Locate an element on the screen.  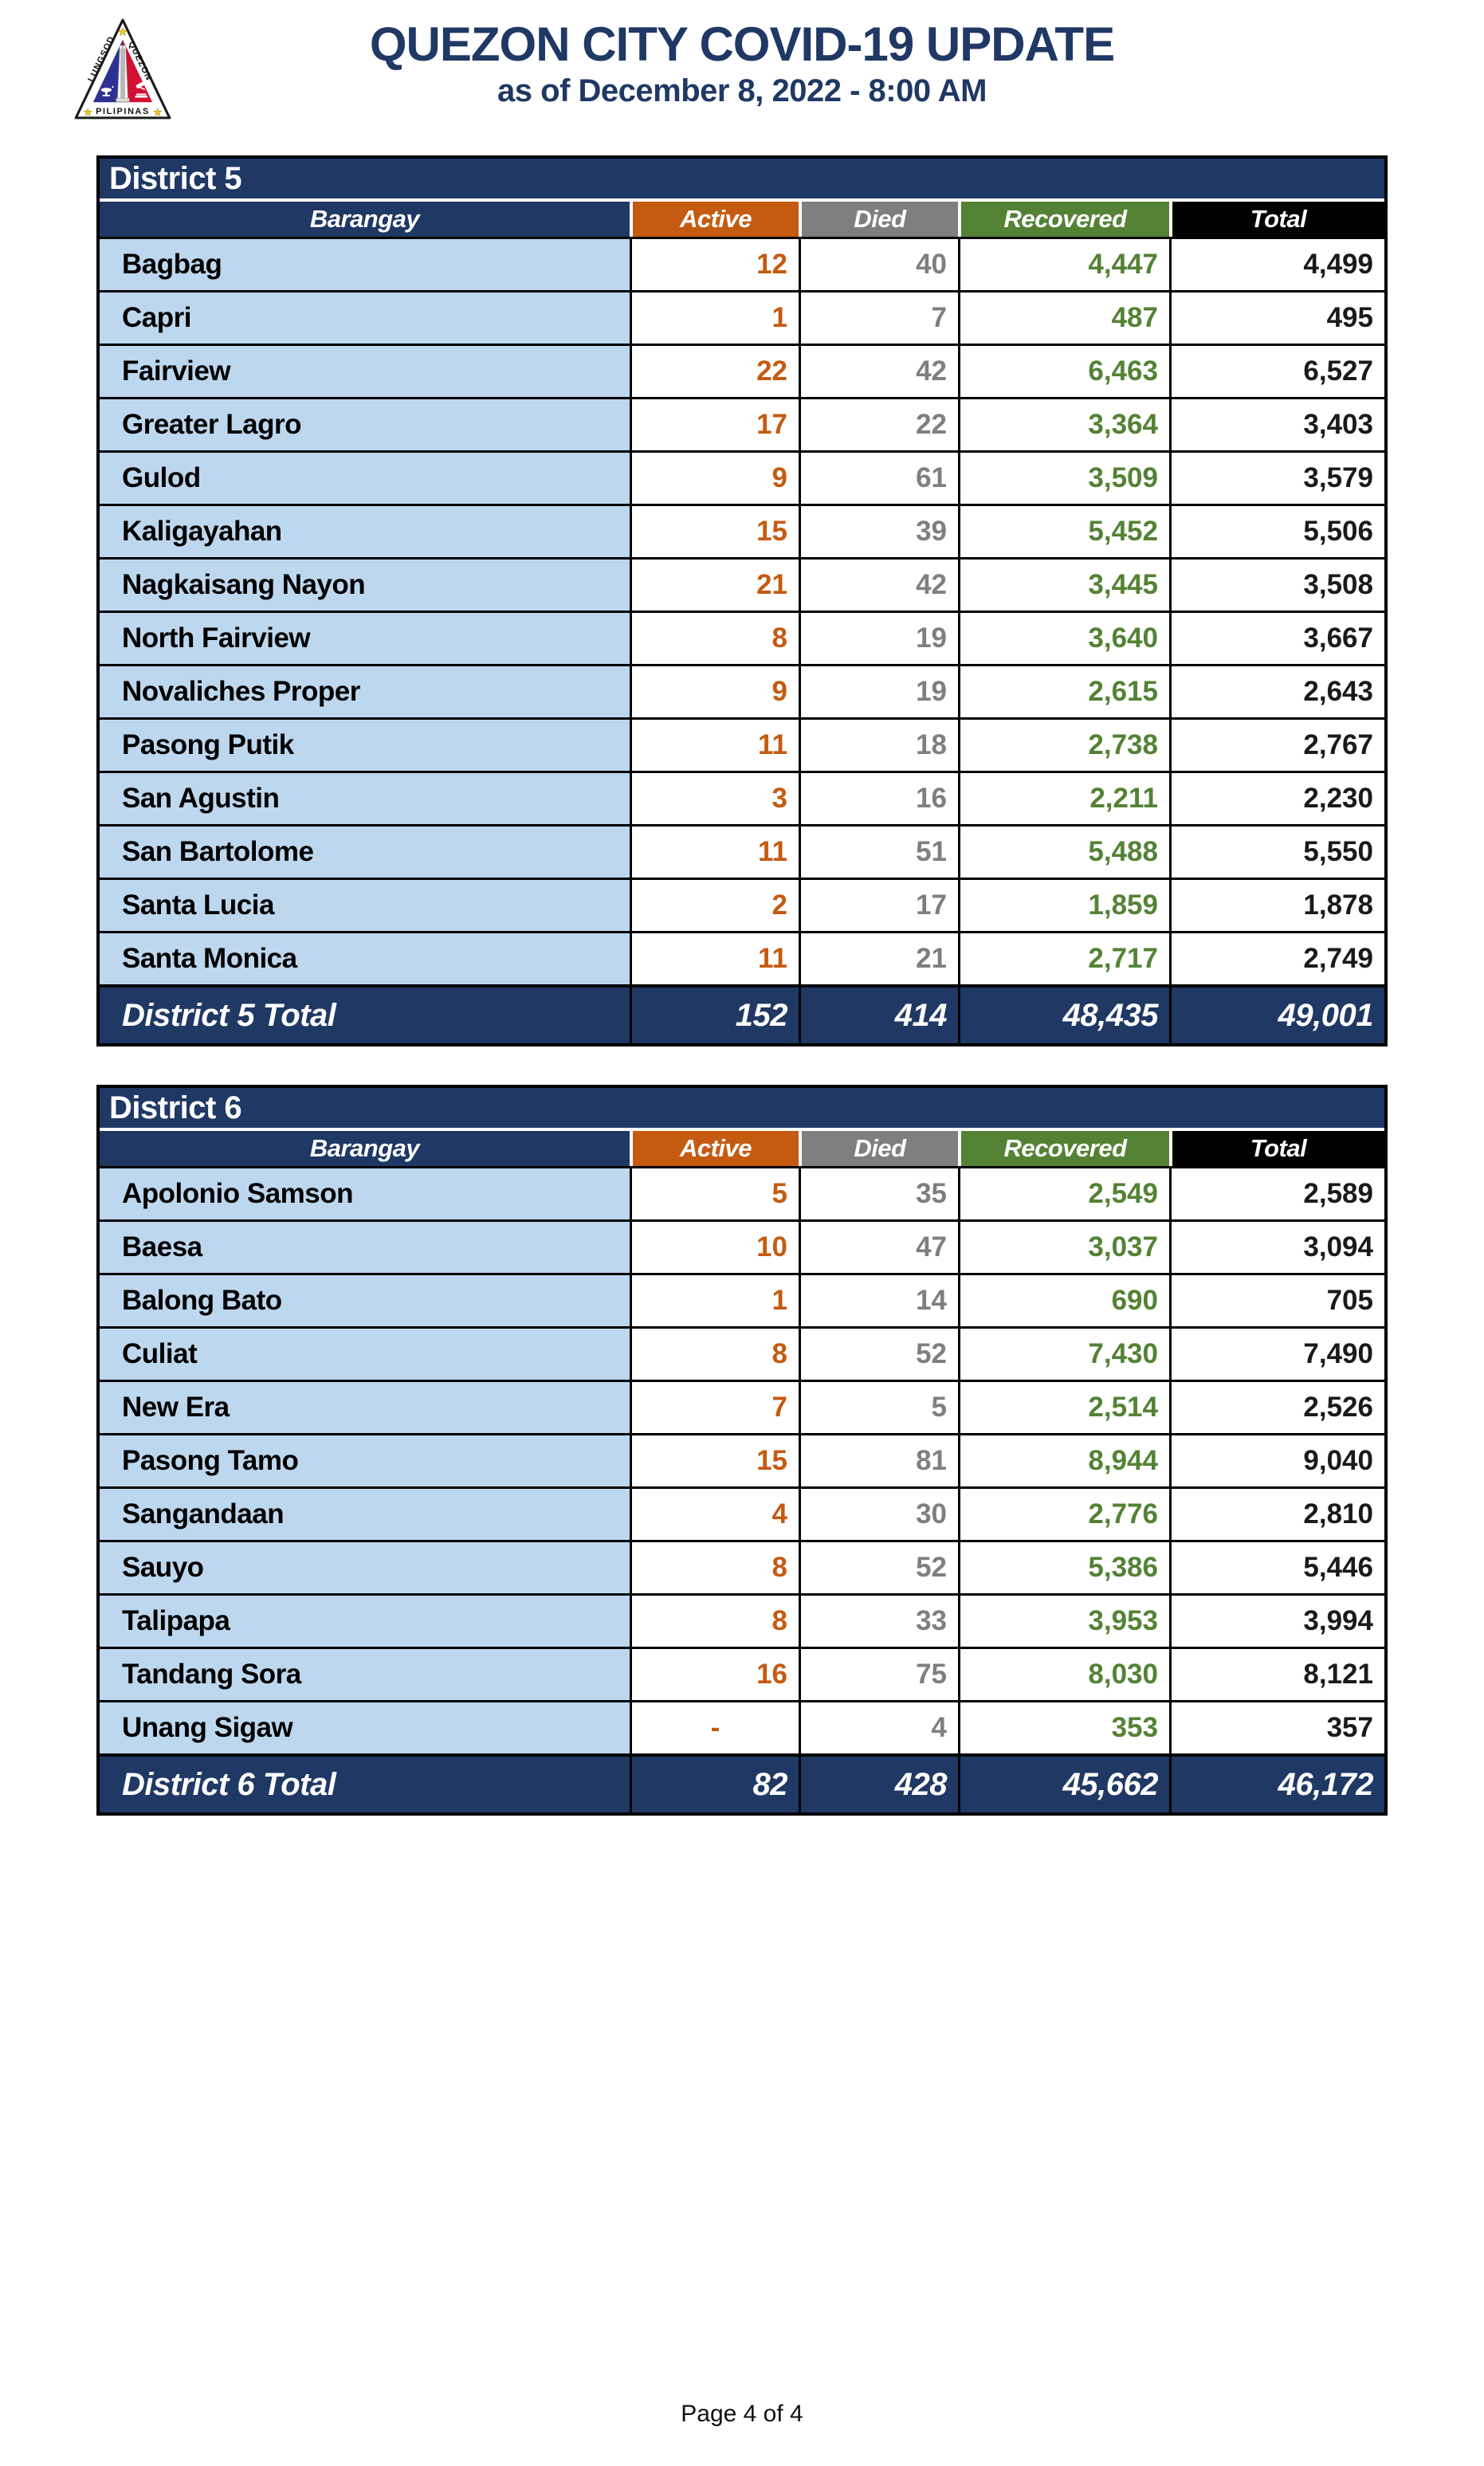
table-row: Greater Lagro 17 22 3,364 3,403 is located at coordinates (742, 423).